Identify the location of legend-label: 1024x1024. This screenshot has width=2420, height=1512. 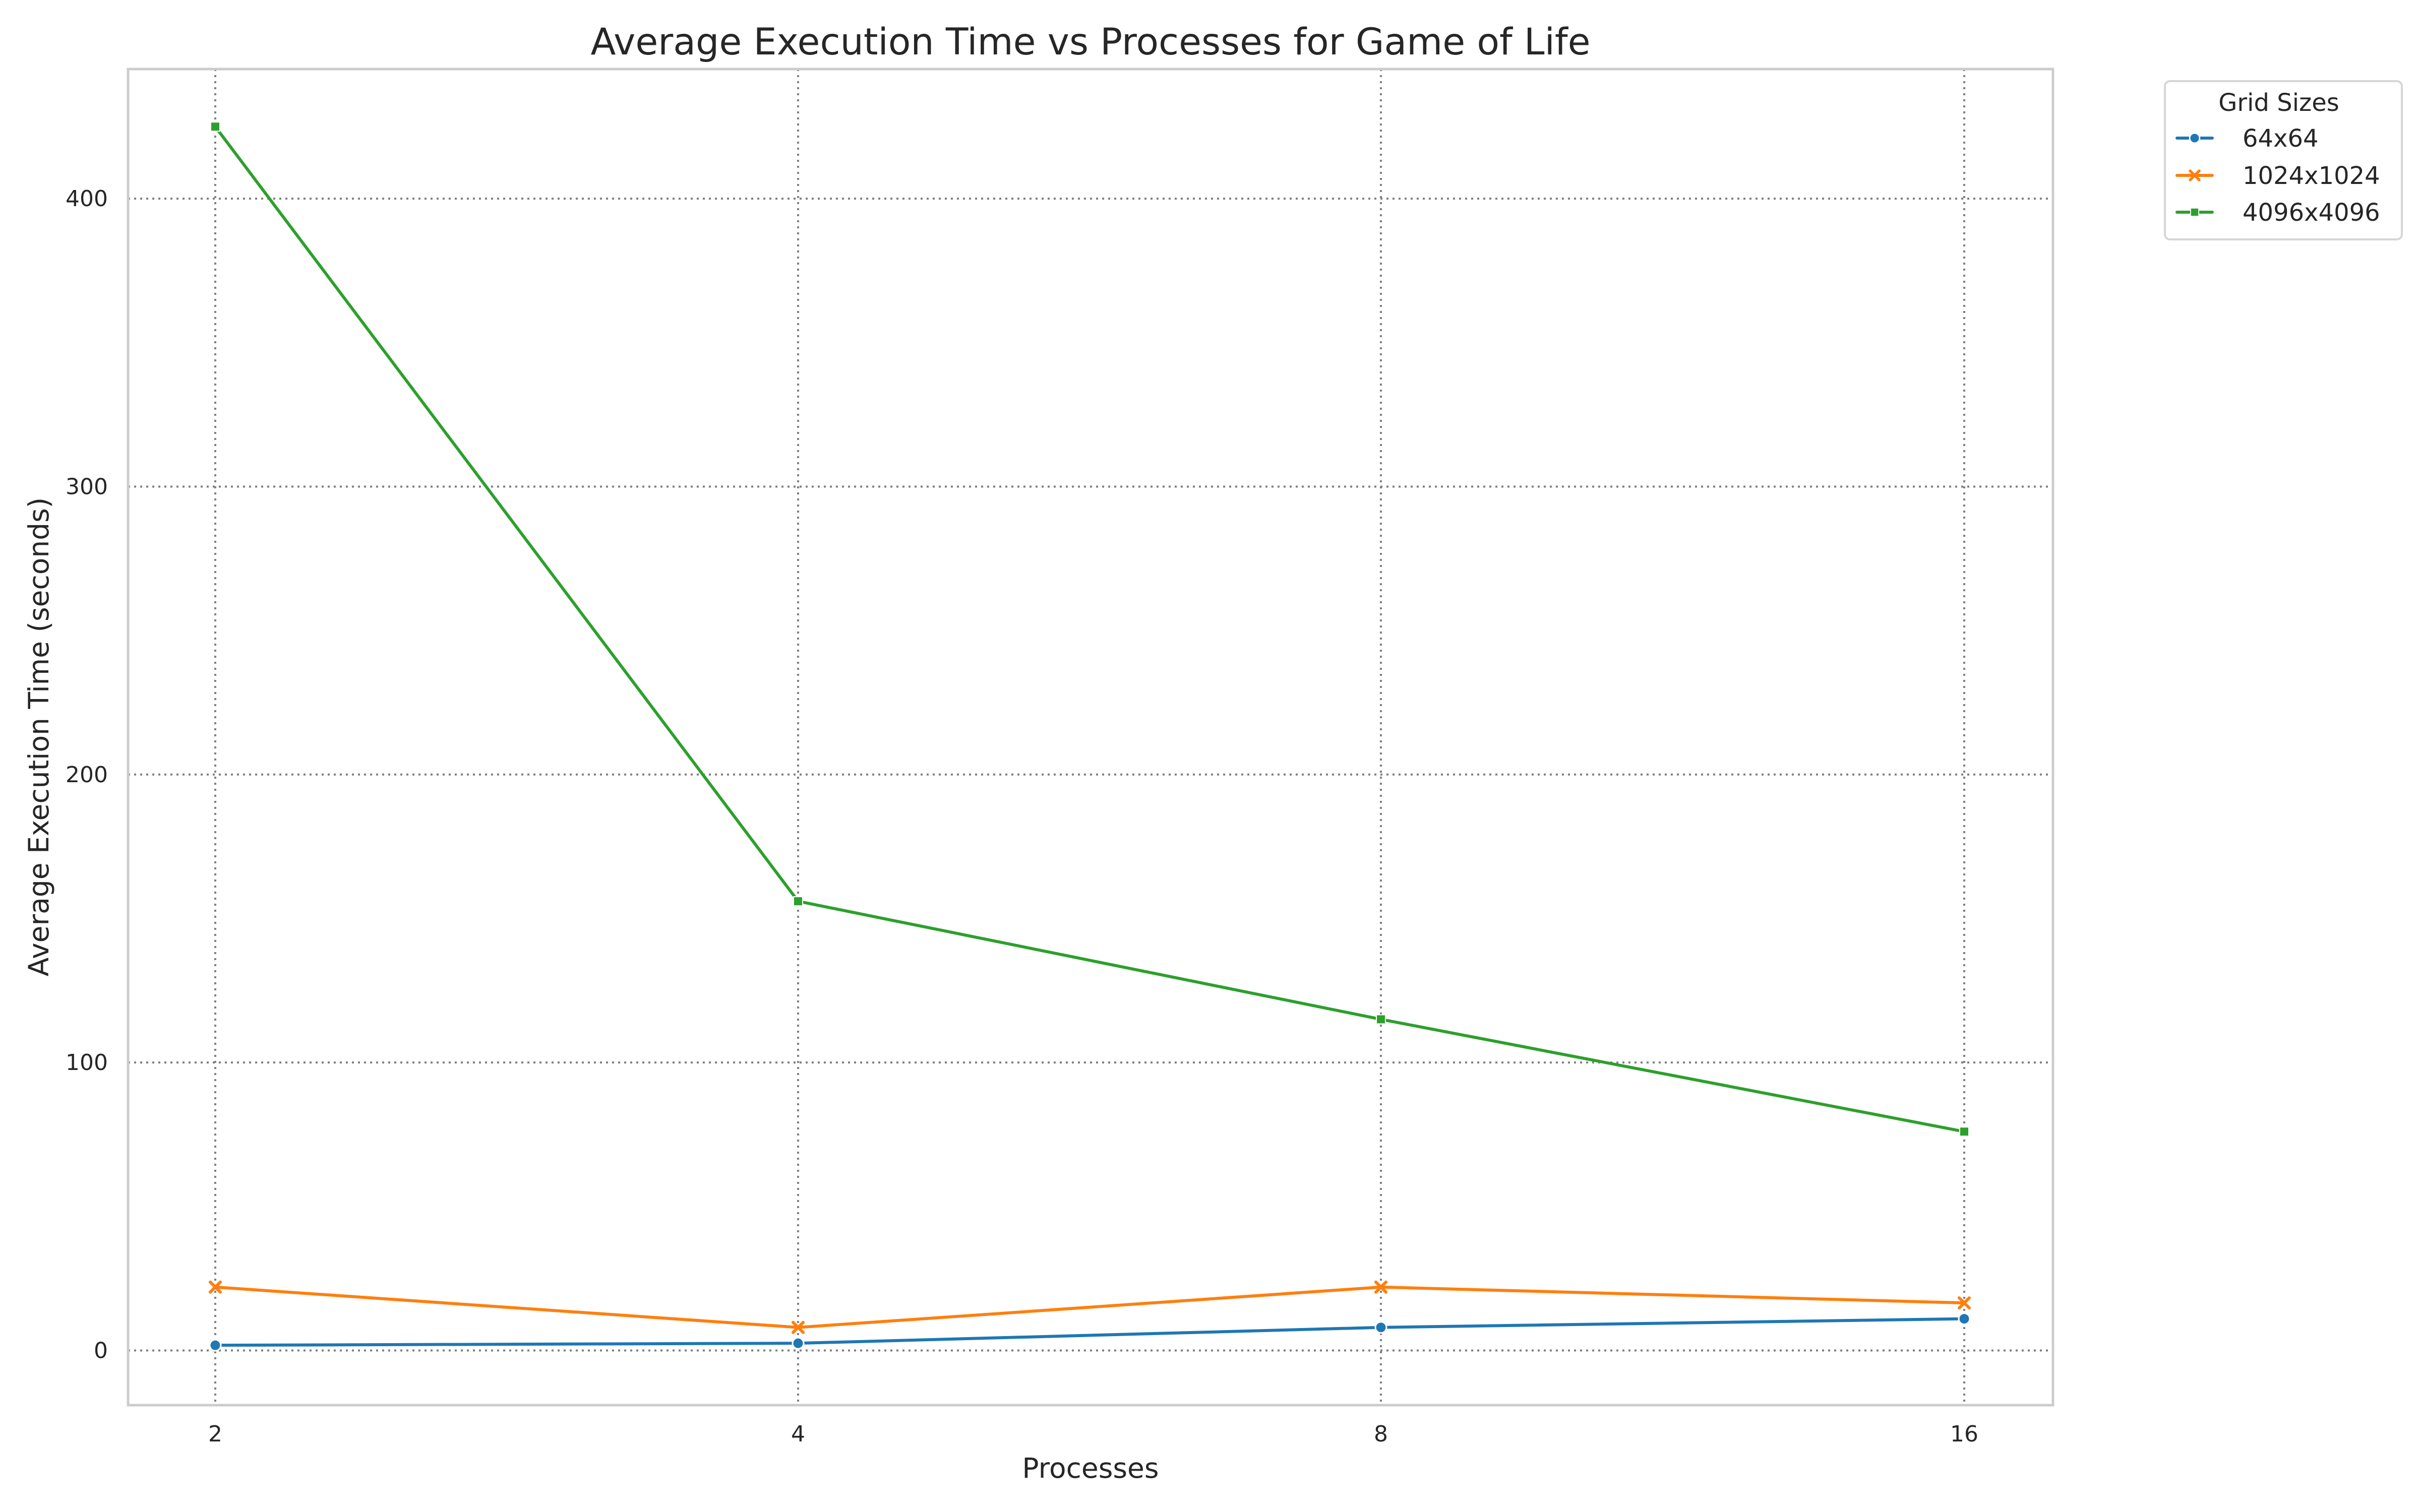
(2311, 176).